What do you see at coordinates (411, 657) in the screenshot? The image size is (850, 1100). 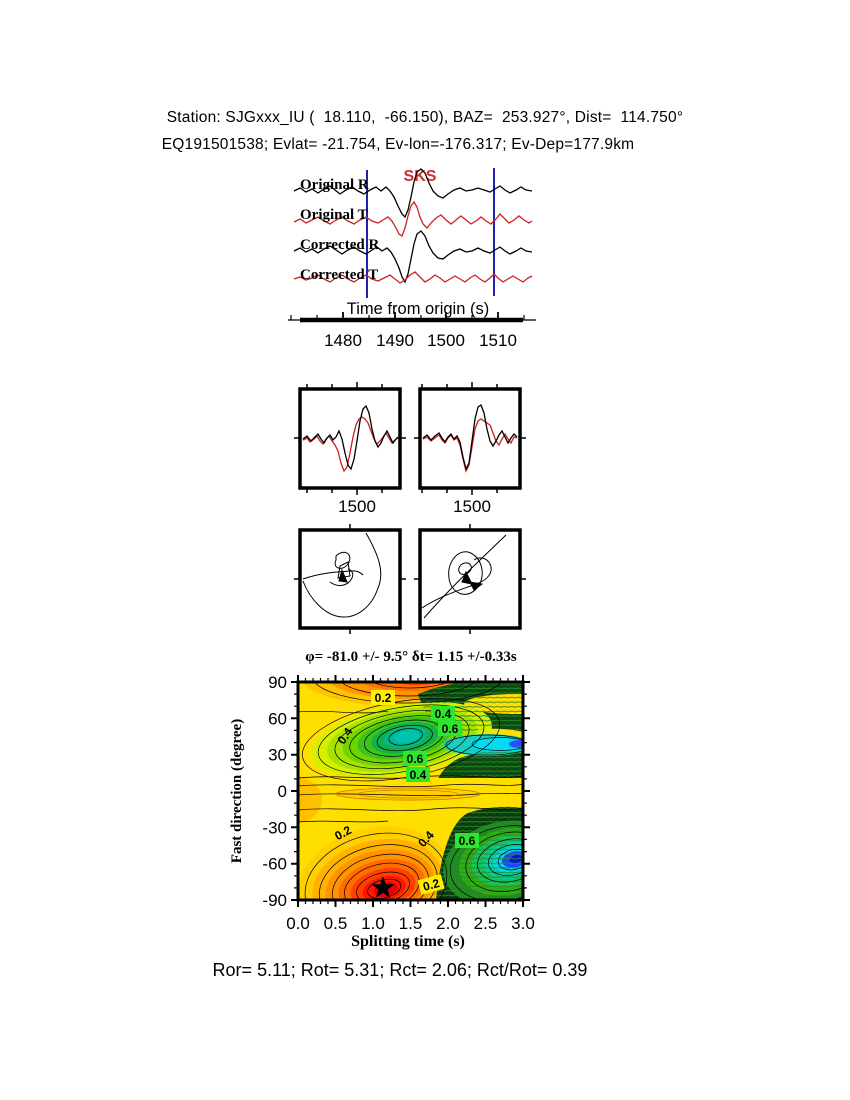 I see `contour-title: φ= -81.0 +/- 9.5° δt= 1.15 +/-0.33s` at bounding box center [411, 657].